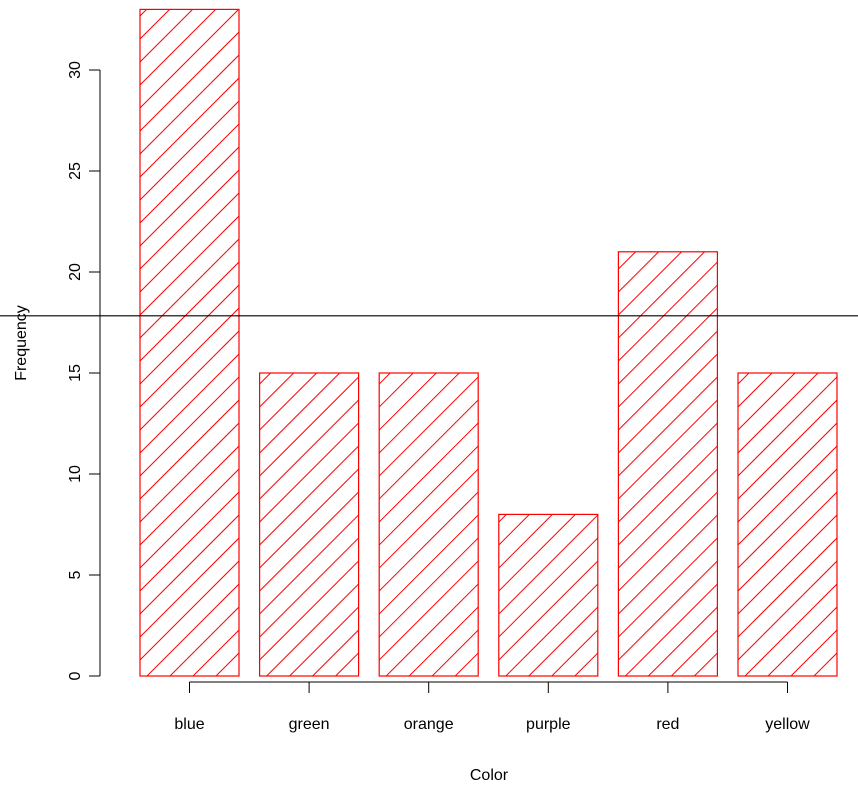  What do you see at coordinates (189, 724) in the screenshot?
I see `x-tick-label-blue: blue` at bounding box center [189, 724].